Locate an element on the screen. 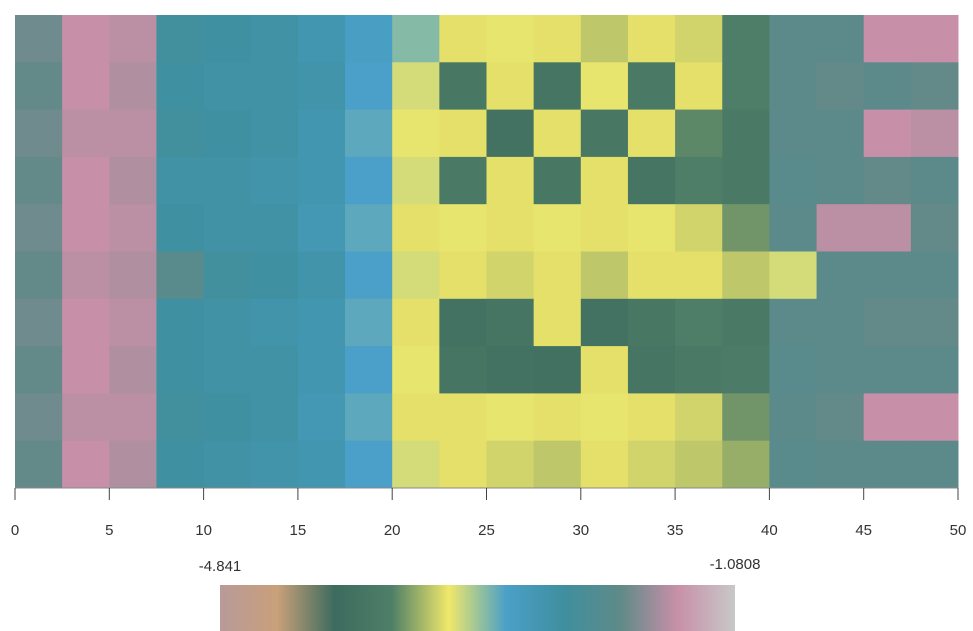 This screenshot has height=631, width=973. x-tick-label: 30 is located at coordinates (580, 530).